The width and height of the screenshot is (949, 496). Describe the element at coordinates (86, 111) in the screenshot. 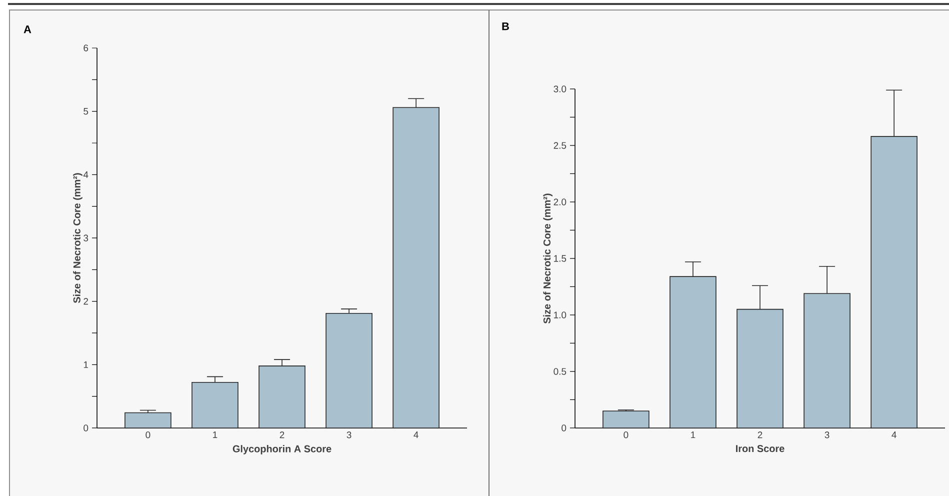

I see `y-tick-label: 5` at that location.